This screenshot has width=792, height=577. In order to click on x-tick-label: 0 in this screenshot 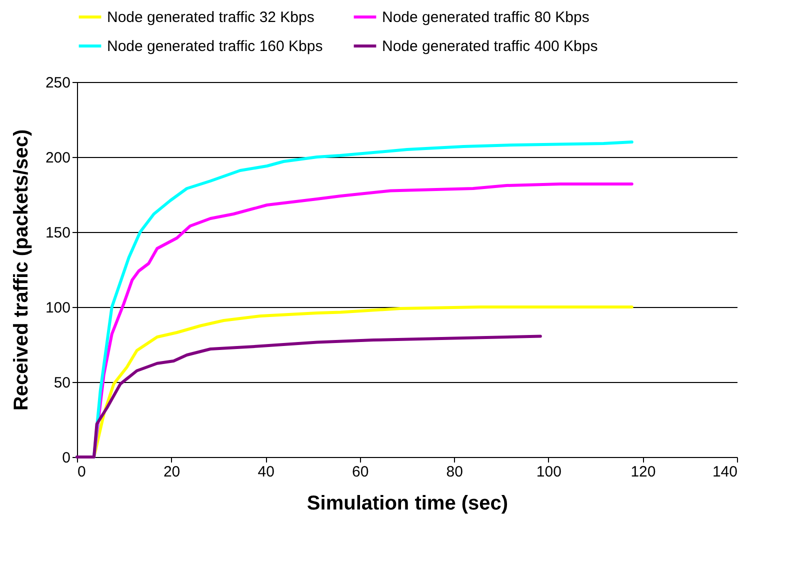, I will do `click(82, 472)`.